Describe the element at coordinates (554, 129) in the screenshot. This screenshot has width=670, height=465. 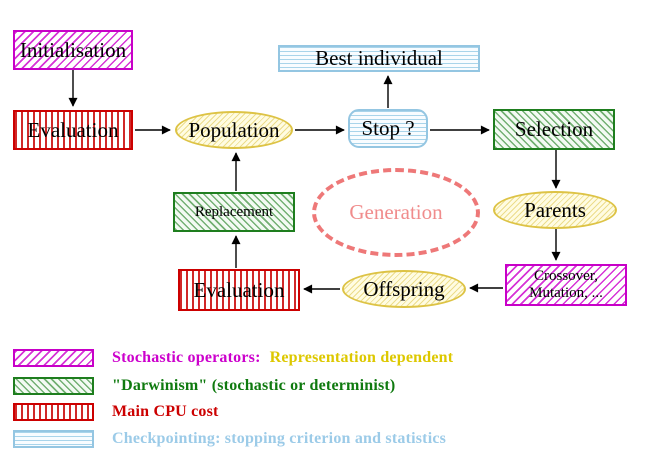
I see `node-selection: Selection` at that location.